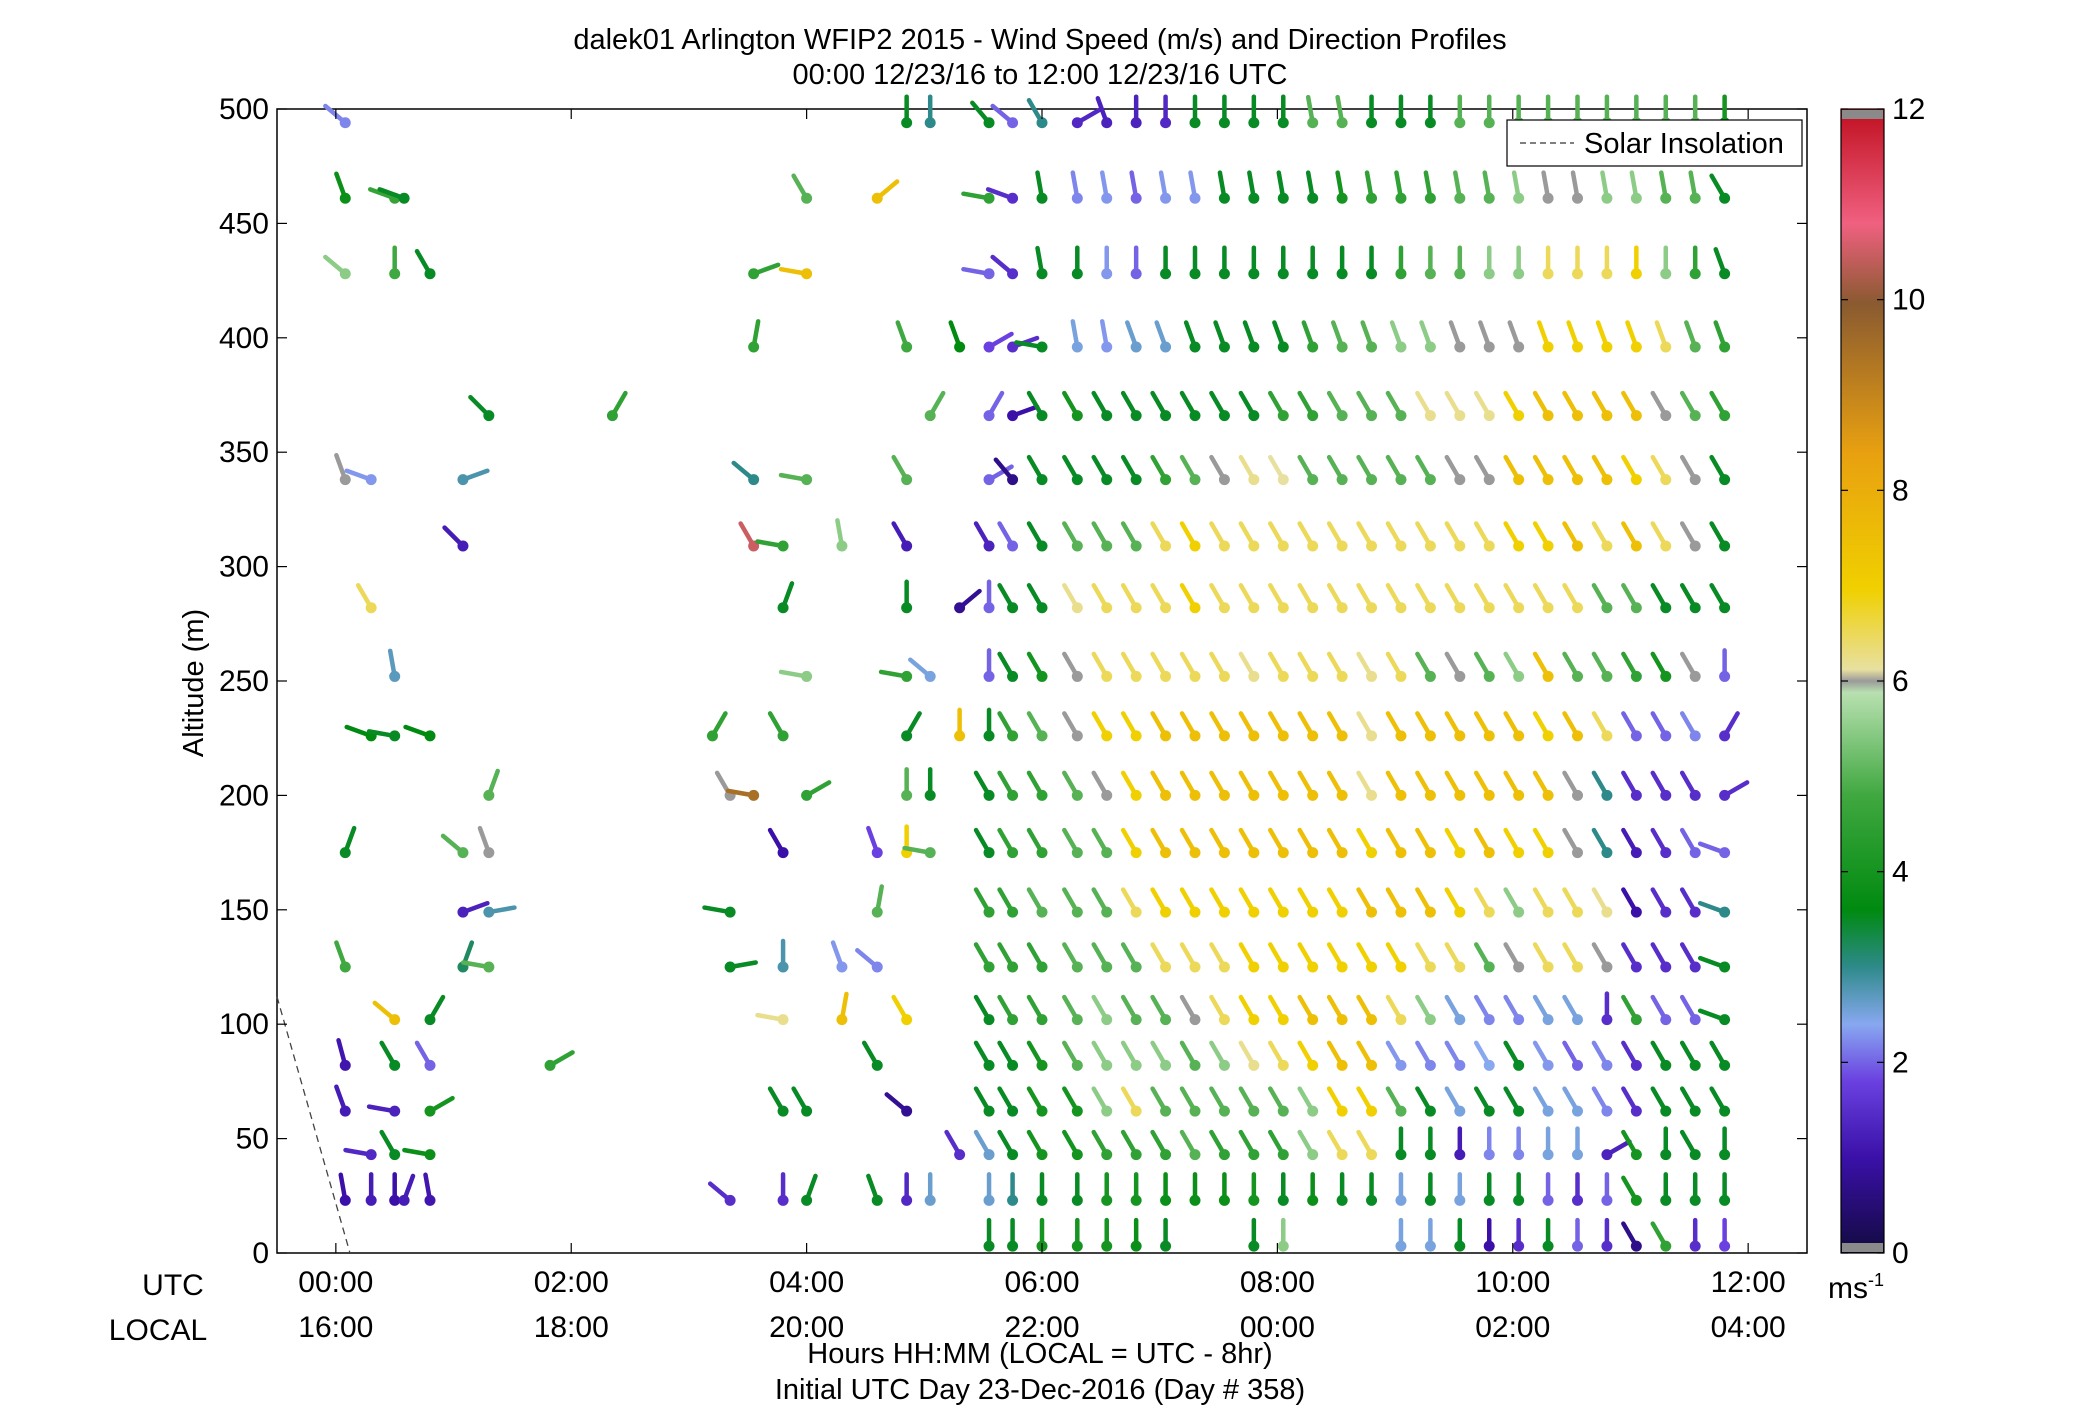  What do you see at coordinates (313, 1125) in the screenshot?
I see `solar-insolation-curve` at bounding box center [313, 1125].